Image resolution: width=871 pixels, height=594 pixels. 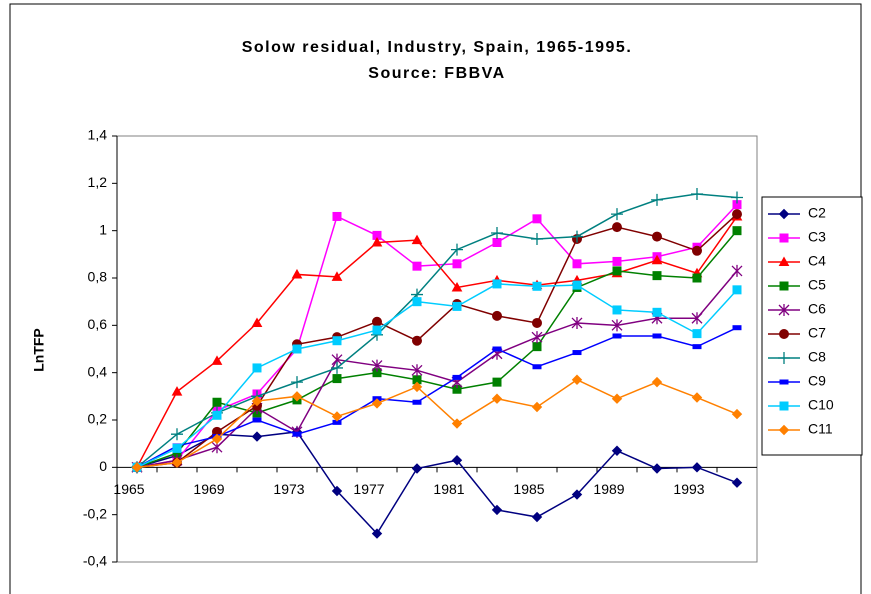 I want to click on x-tick-label: 1993, so click(x=688, y=489).